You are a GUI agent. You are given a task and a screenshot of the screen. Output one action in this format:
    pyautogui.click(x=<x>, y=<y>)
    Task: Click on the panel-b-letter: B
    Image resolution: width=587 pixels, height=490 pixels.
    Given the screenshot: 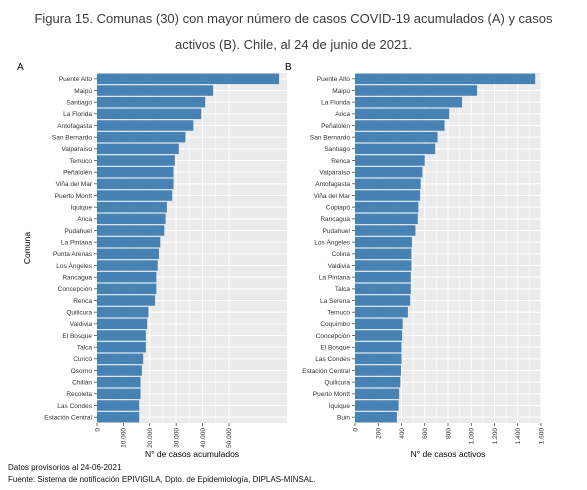 What is the action you would take?
    pyautogui.click(x=288, y=67)
    